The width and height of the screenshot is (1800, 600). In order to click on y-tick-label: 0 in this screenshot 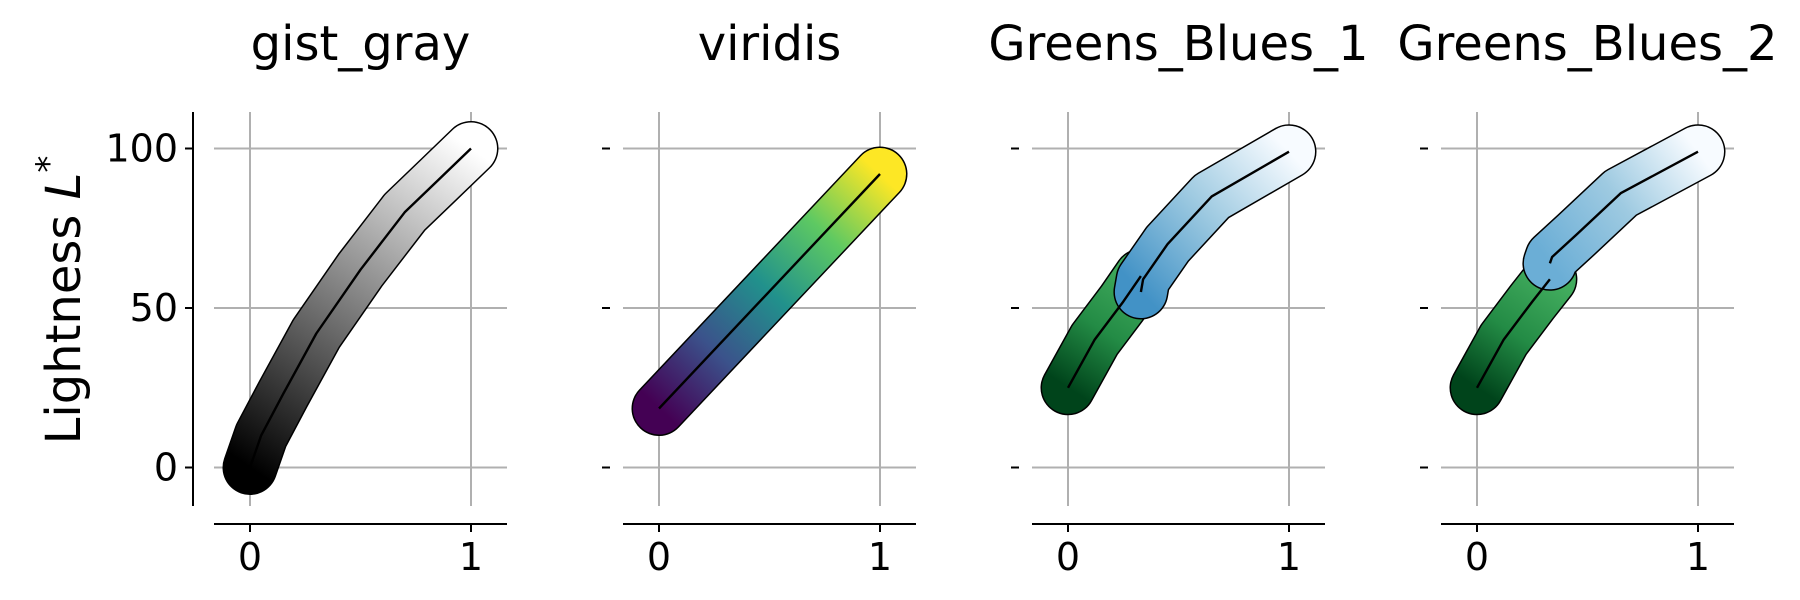, I will do `click(166, 468)`.